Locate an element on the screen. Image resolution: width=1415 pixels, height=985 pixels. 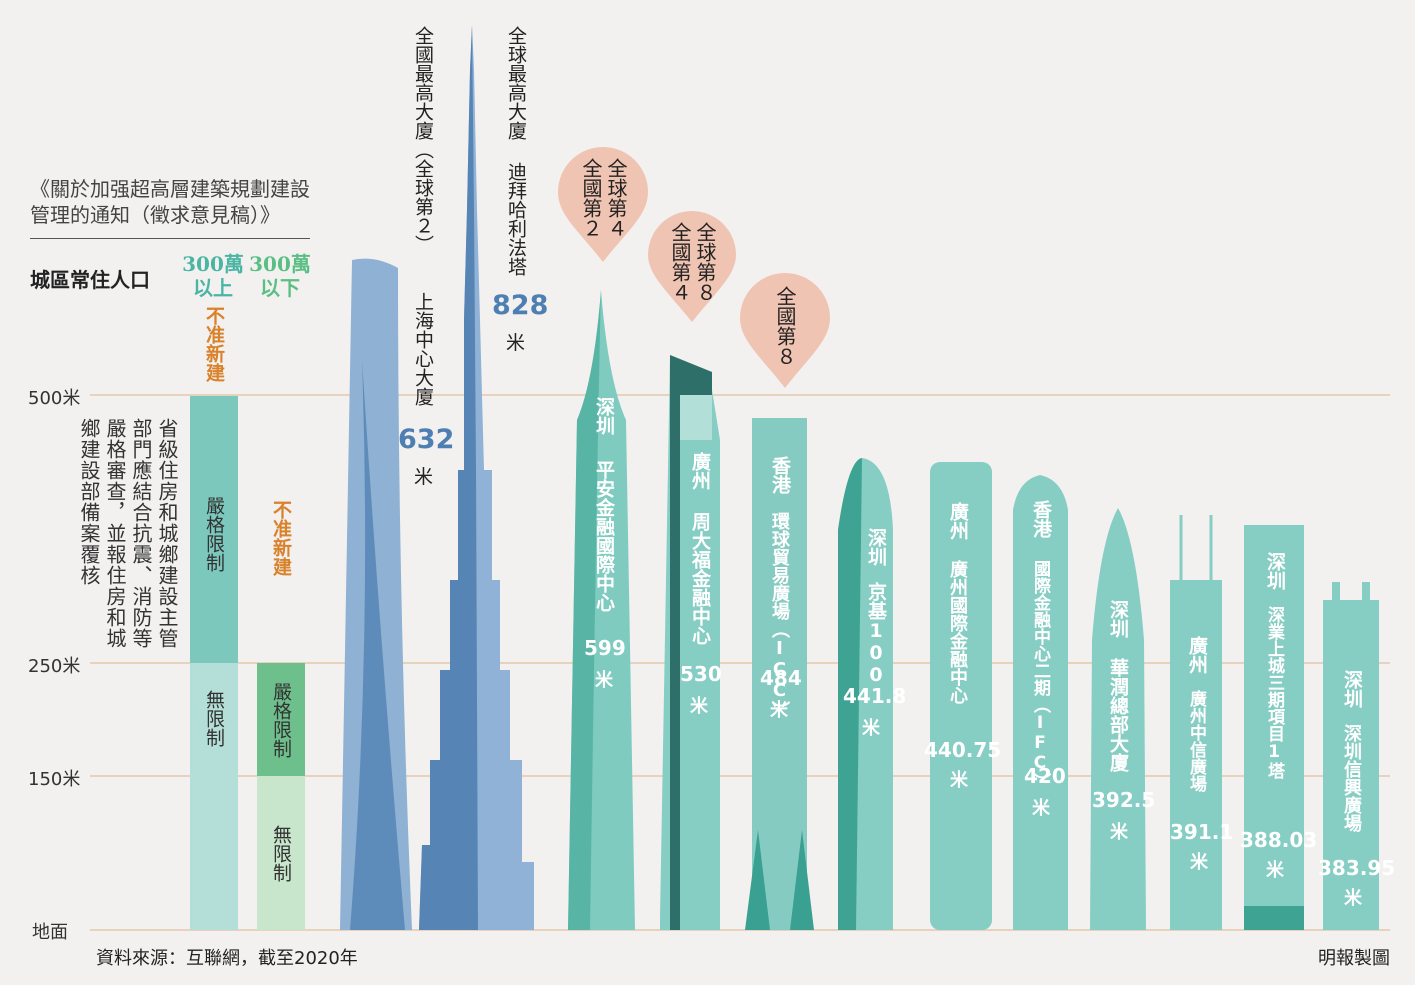
building-name-ctf: 周大福金融中心 is located at coordinates (700, 578).